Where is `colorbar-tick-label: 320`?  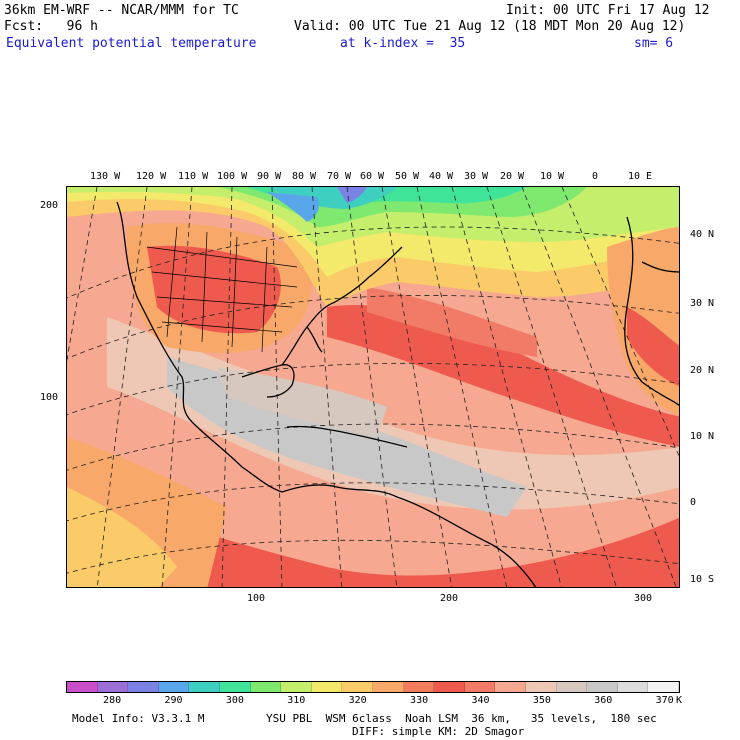 colorbar-tick-label: 320 is located at coordinates (357, 700).